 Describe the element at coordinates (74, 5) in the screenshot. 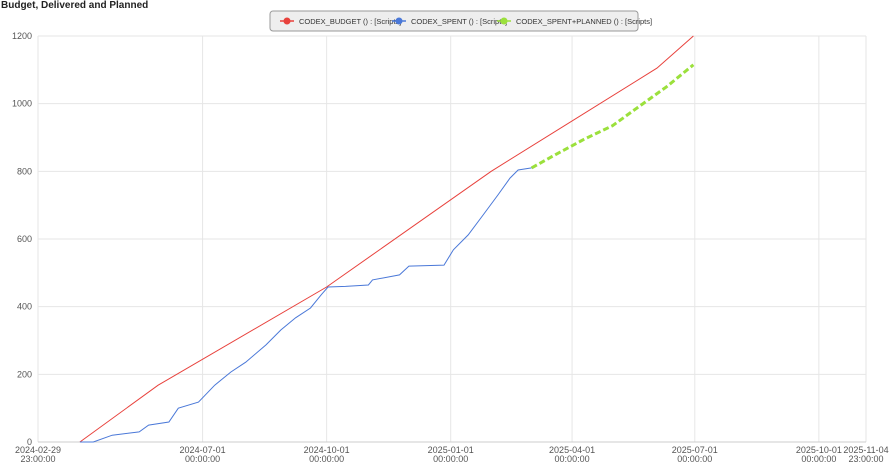

I see `chart-title: Budget, Delivered and Planned` at that location.